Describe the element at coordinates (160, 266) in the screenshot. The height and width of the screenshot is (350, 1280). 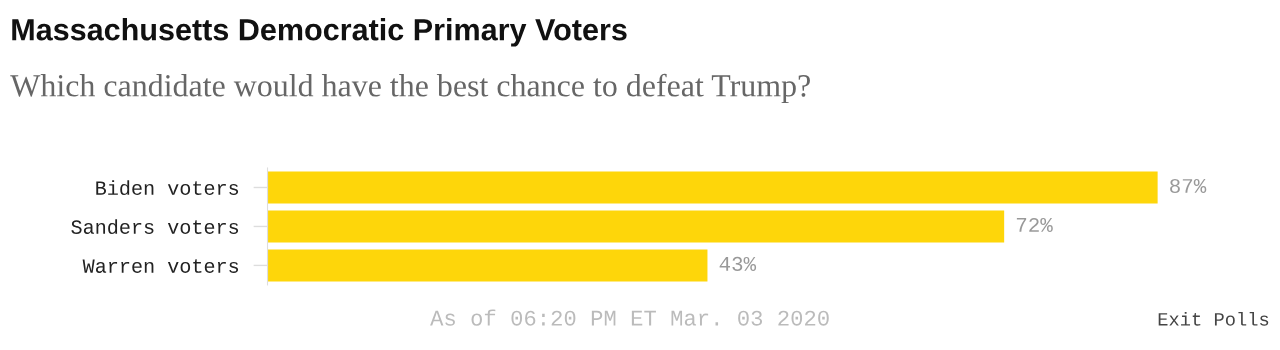
I see `y-tick-label: Warren voters` at that location.